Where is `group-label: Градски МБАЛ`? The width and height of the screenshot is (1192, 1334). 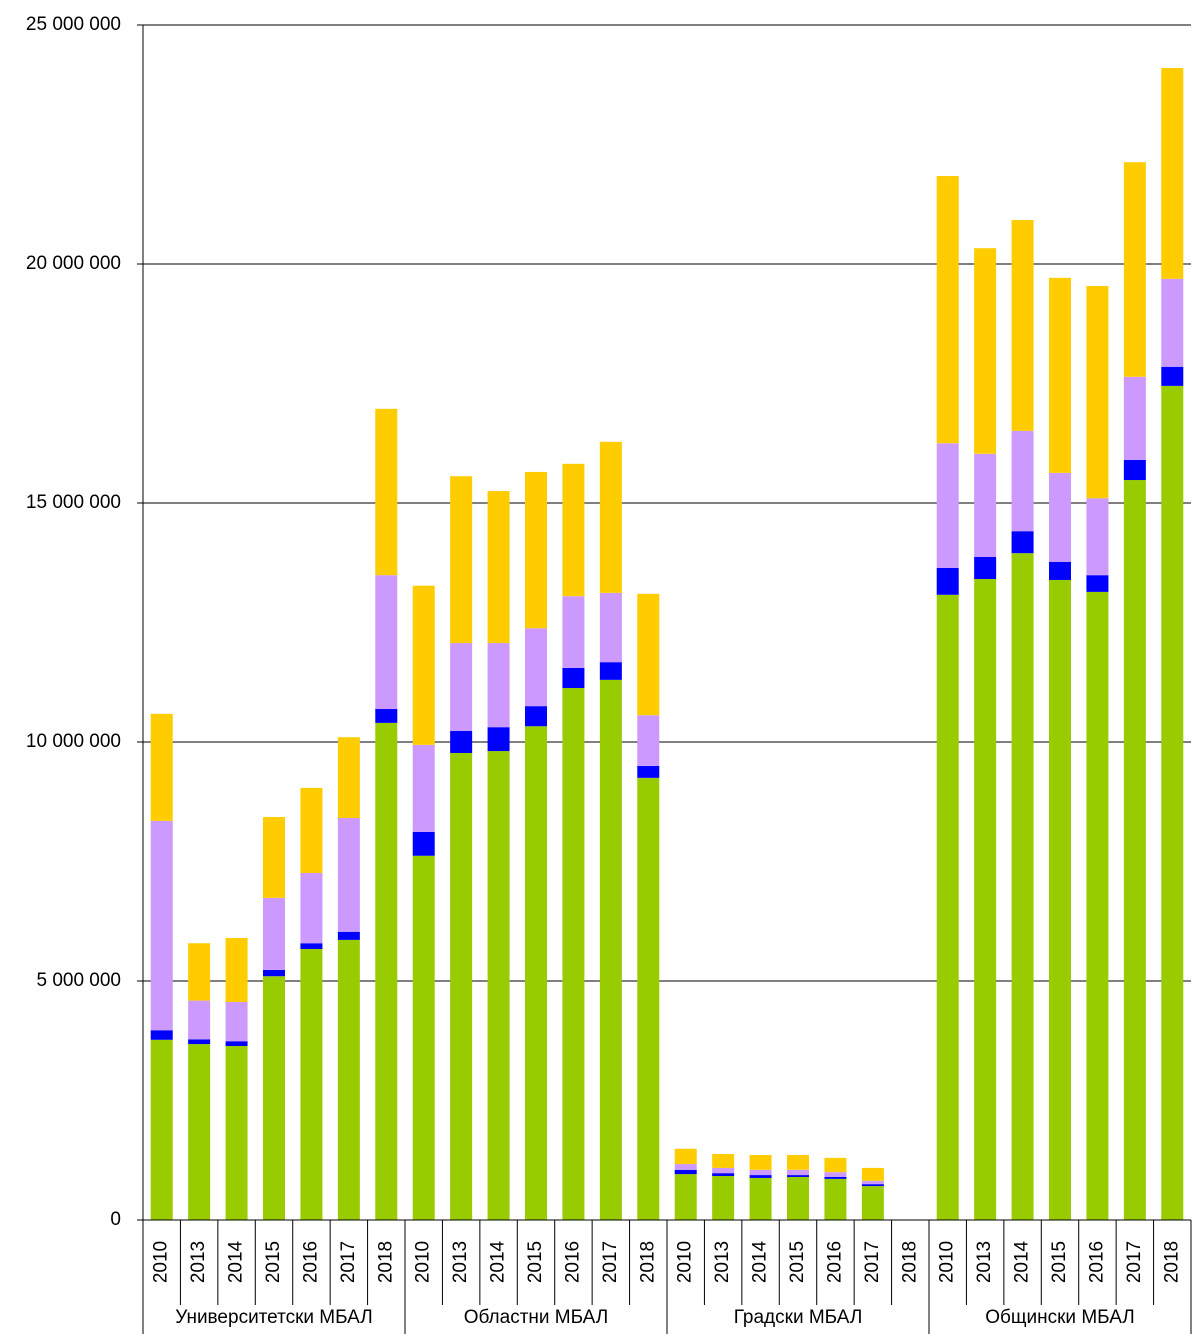
group-label: Градски МБАЛ is located at coordinates (798, 1317).